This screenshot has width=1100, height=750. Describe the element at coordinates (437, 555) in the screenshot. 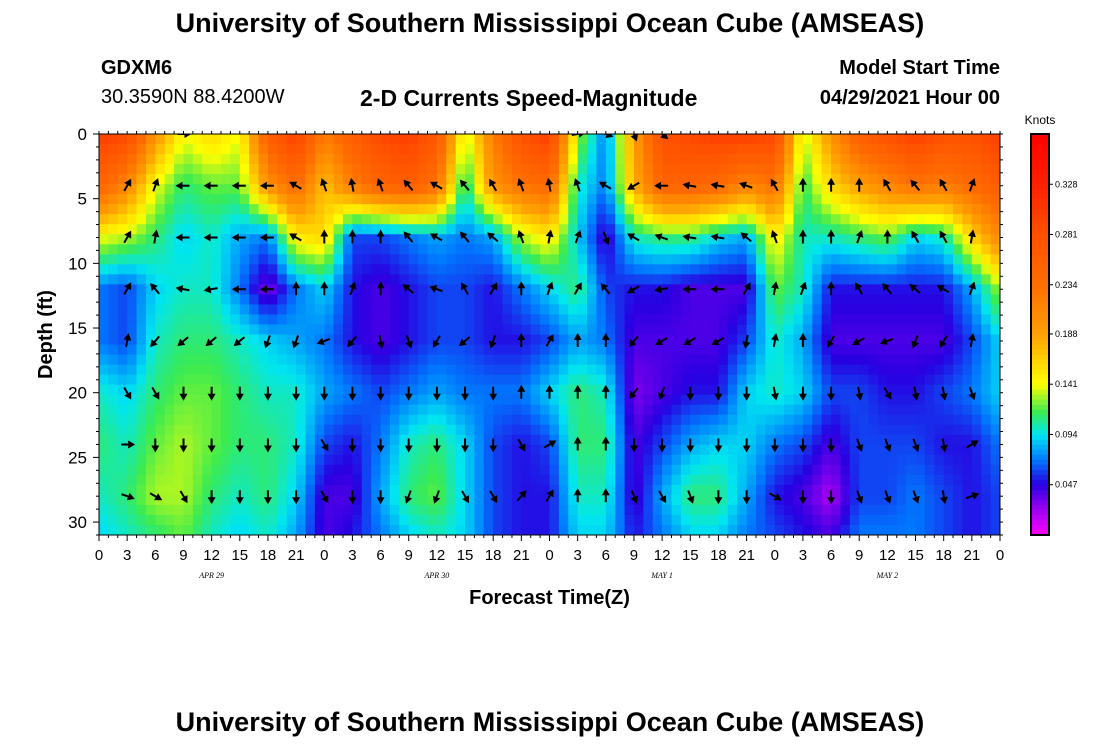

I see `x-tick-label: 12` at that location.